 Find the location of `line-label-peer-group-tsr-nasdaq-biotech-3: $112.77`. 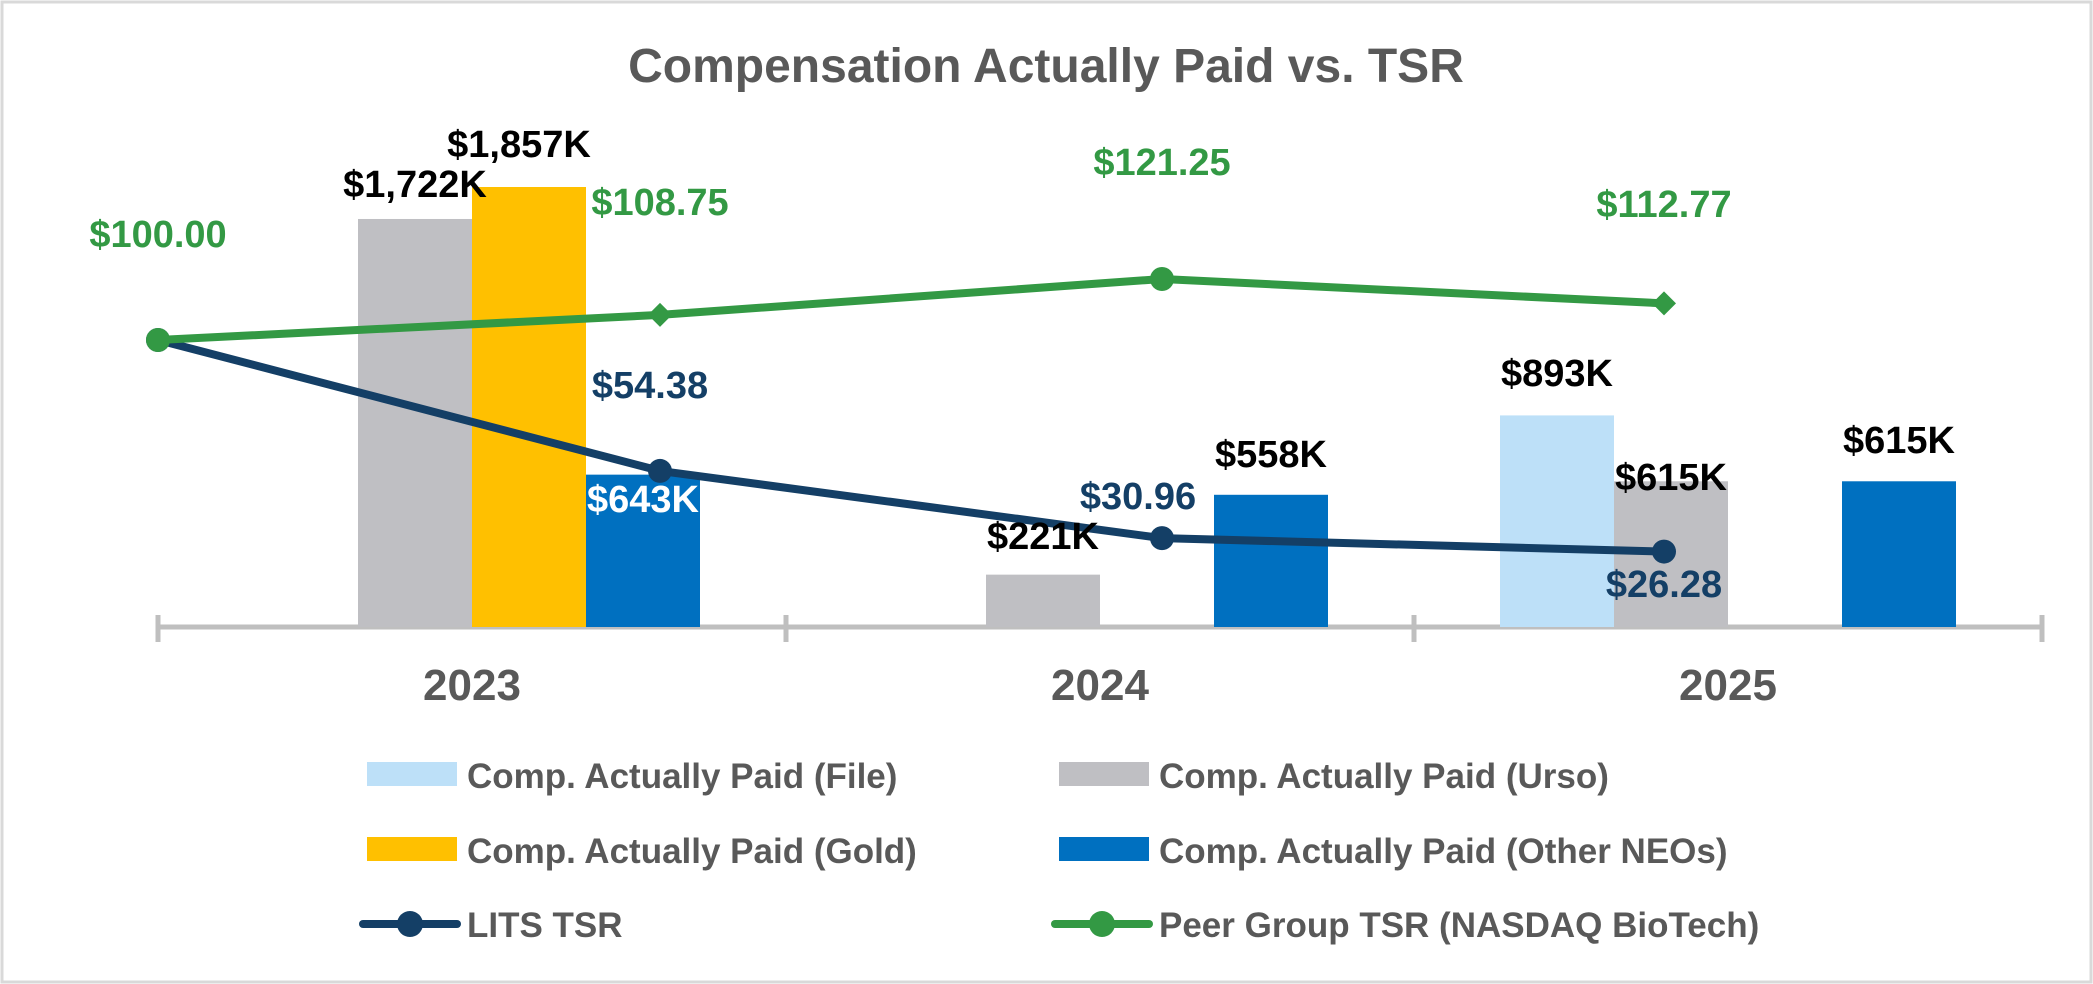

line-label-peer-group-tsr-nasdaq-biotech-3: $112.77 is located at coordinates (1663, 205).